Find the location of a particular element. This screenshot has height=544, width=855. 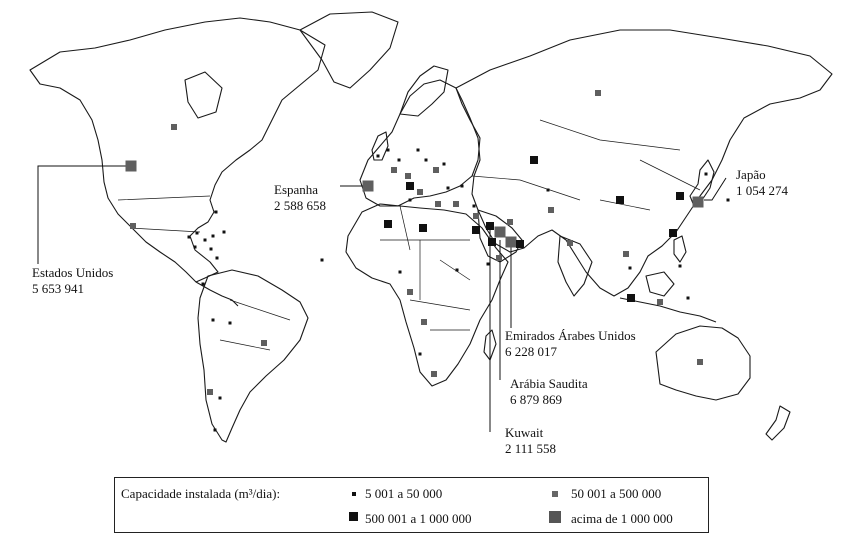

kuwait-name: Kuwait is located at coordinates (524, 432).